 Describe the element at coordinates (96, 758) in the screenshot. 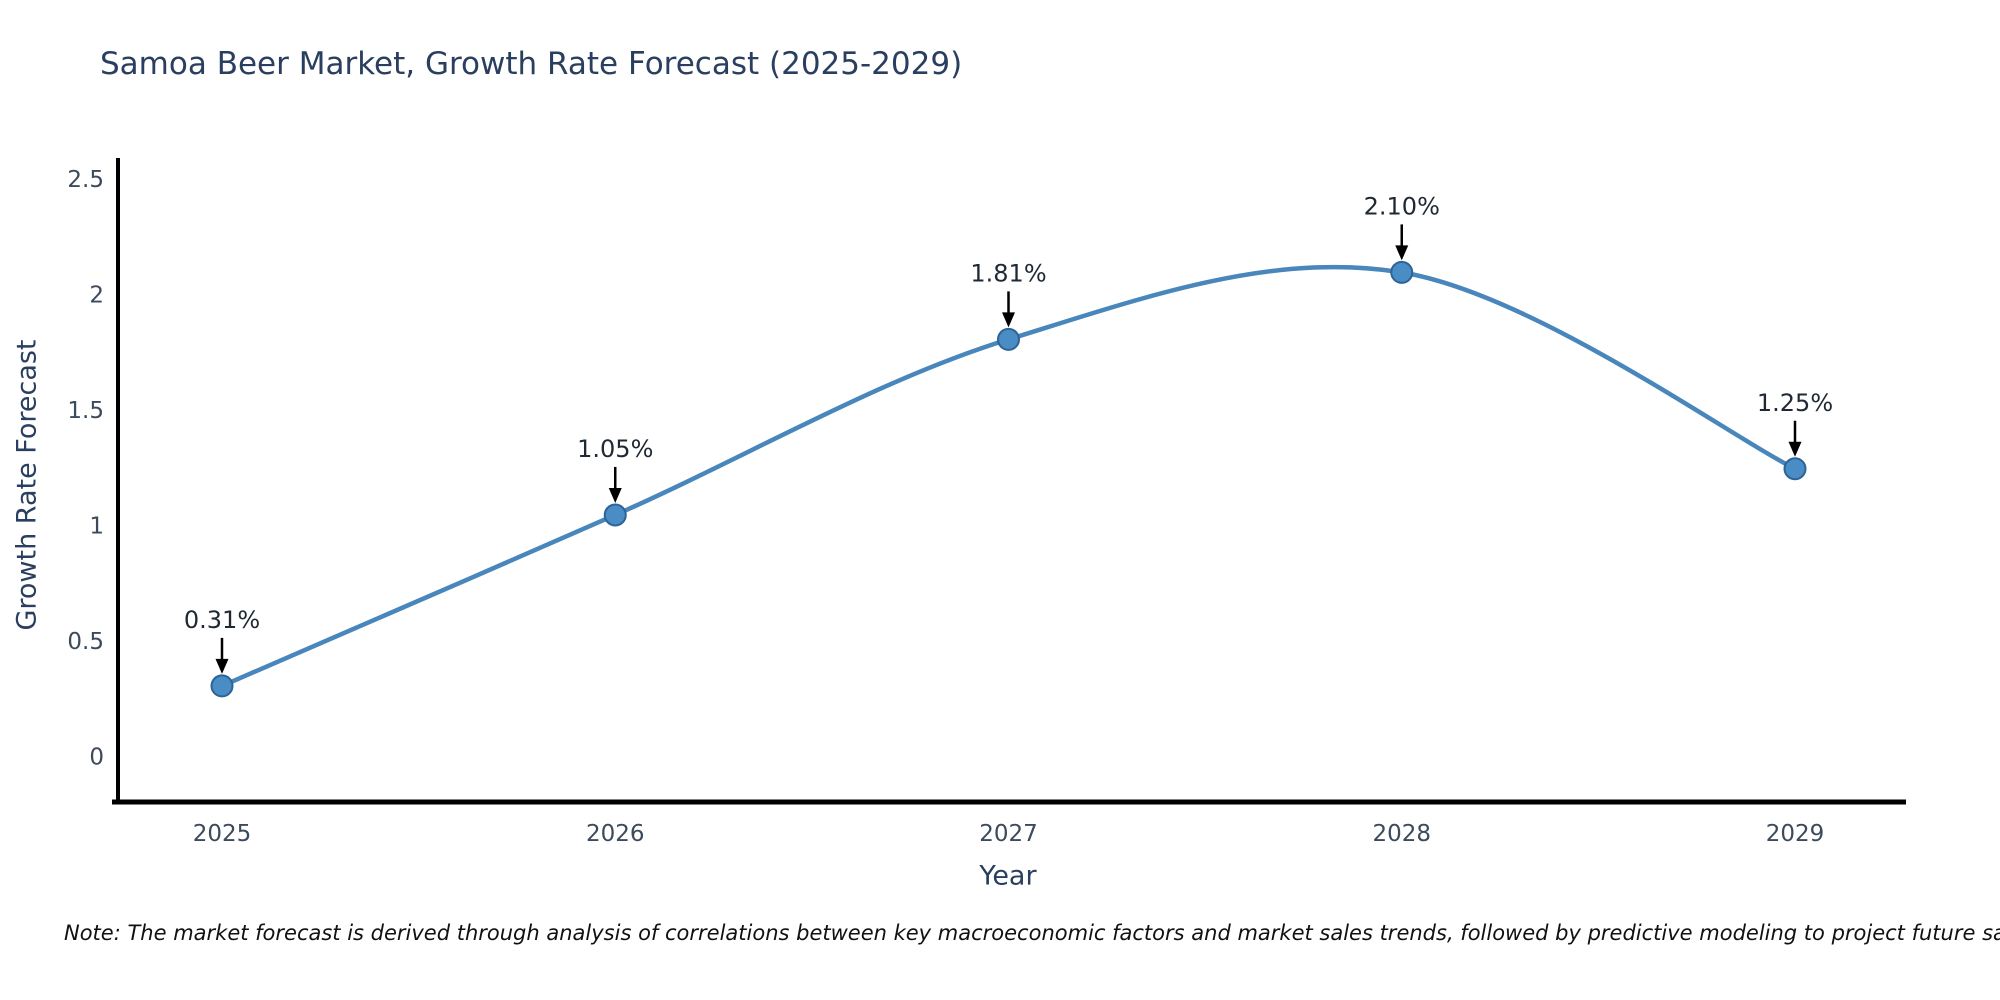

I see `y-tick-label: 0` at that location.